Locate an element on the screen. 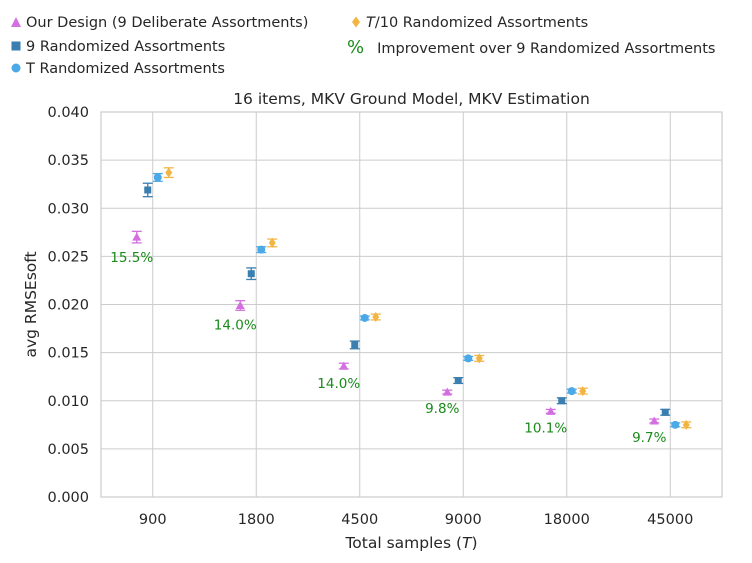 The width and height of the screenshot is (752, 563). legend-item-deliberate: Our Design (9 Deliberate Assortments) is located at coordinates (159, 23).